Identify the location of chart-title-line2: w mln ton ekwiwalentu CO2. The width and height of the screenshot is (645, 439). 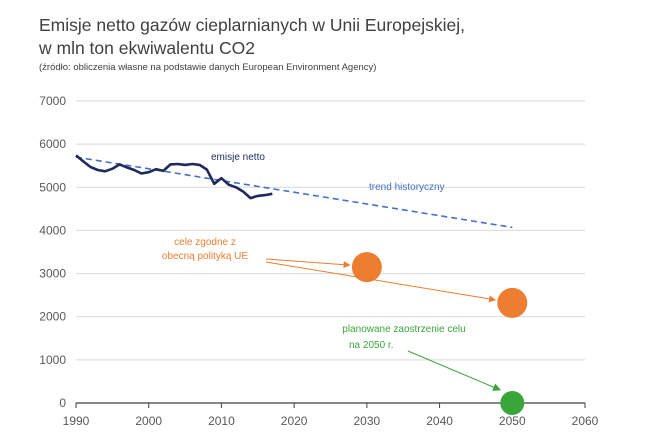
(147, 48).